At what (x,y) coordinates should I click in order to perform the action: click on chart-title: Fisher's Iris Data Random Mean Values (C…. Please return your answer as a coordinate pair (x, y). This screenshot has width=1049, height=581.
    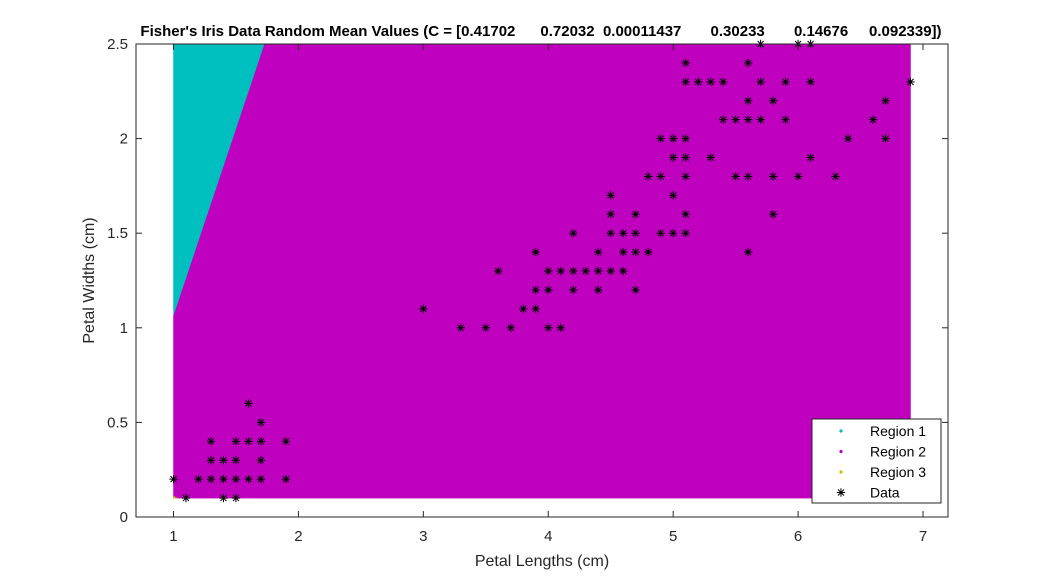
    Looking at the image, I should click on (540, 31).